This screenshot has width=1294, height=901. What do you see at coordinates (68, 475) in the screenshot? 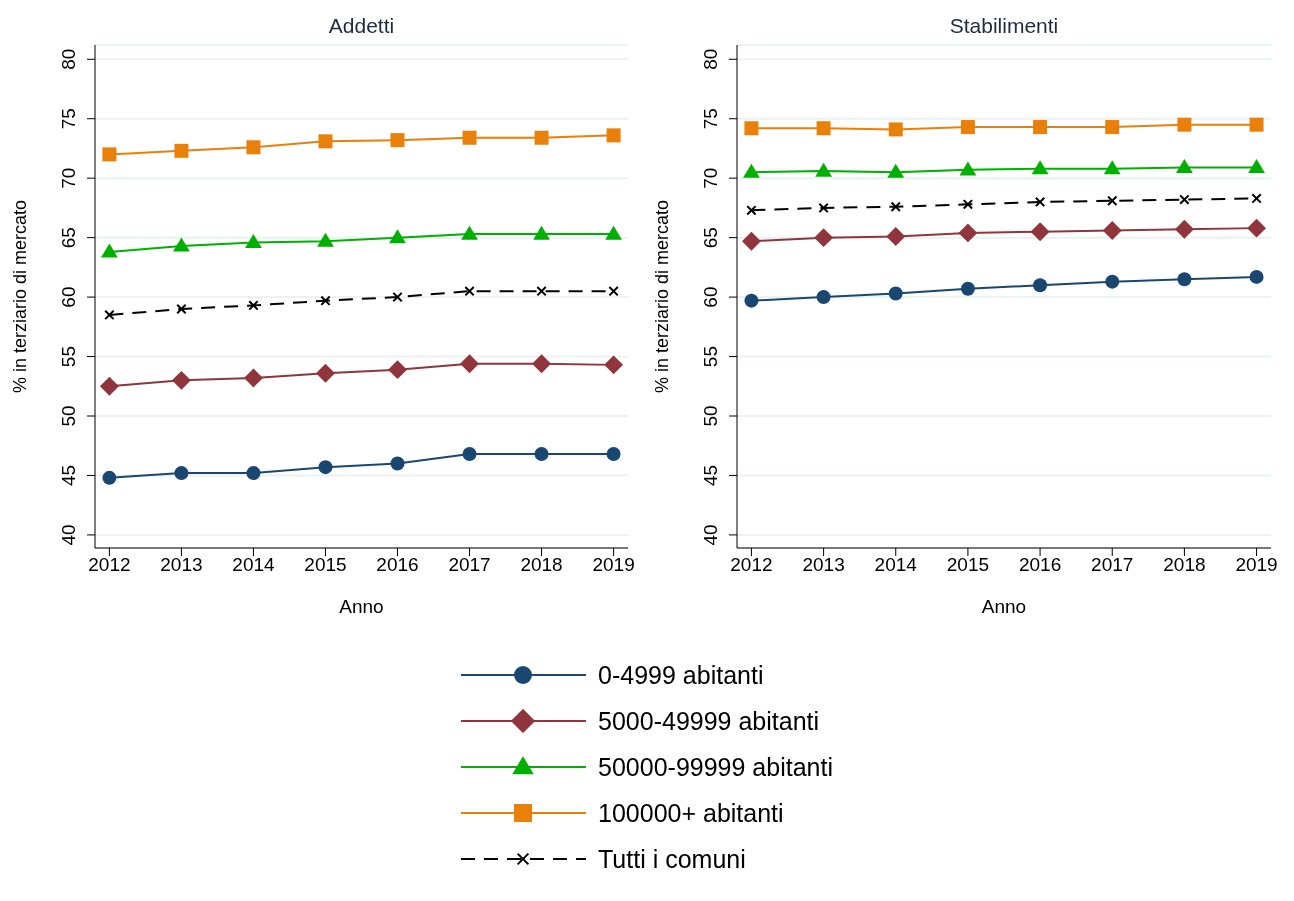
I see `y-tick-label: 45` at bounding box center [68, 475].